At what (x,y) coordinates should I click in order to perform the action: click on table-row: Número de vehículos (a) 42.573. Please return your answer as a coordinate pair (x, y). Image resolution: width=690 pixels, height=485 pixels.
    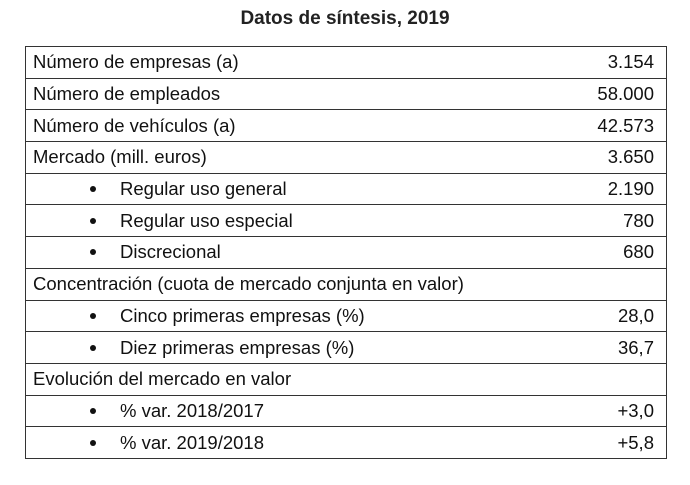
    Looking at the image, I should click on (346, 126).